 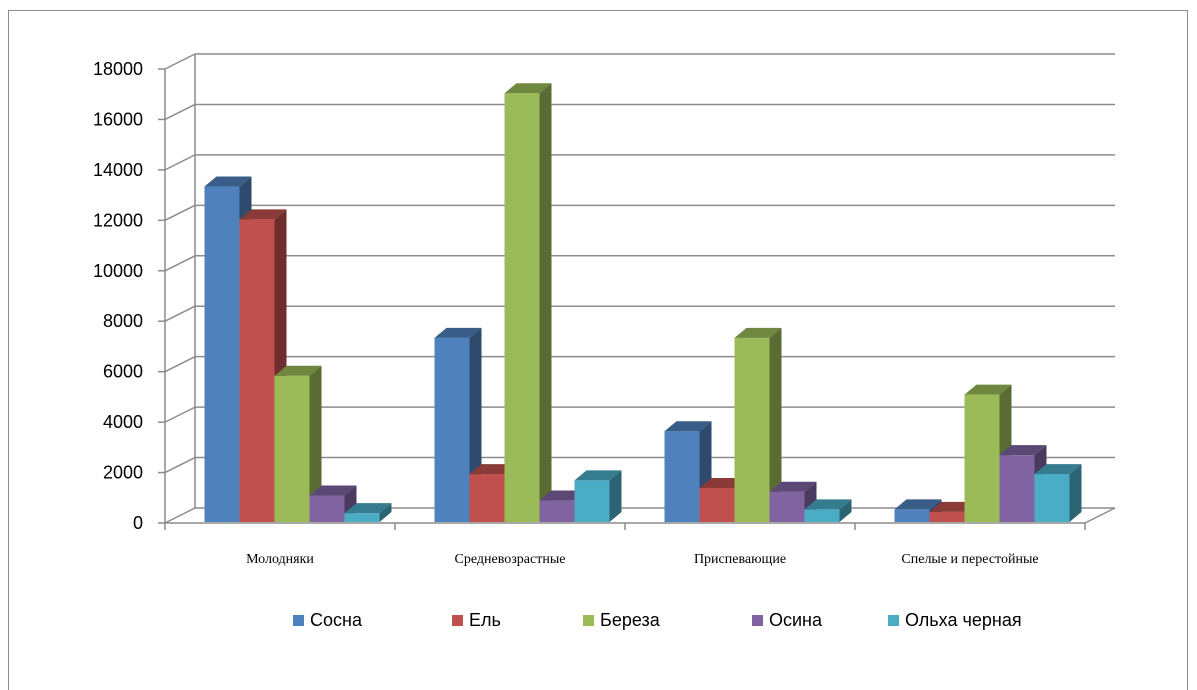 I want to click on floor-edge, so click(x=1100, y=515).